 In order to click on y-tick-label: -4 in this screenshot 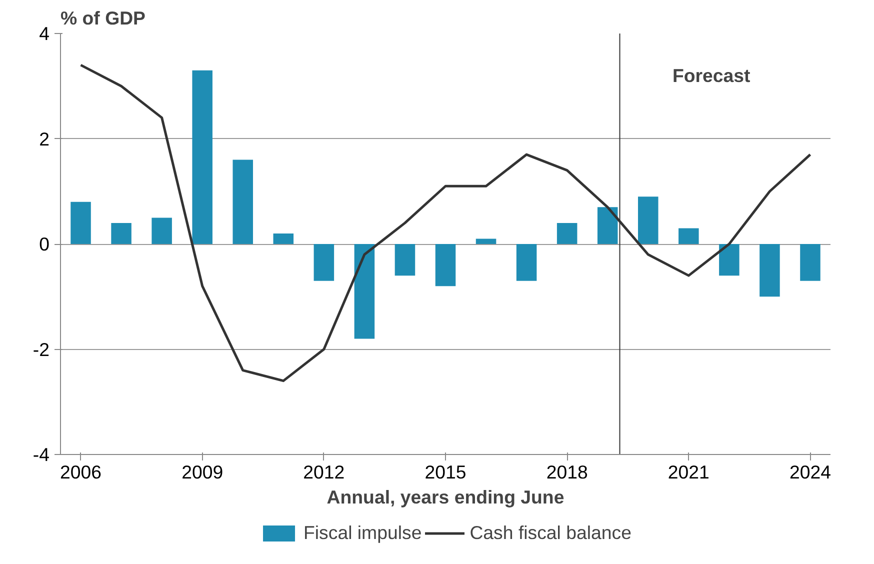, I will do `click(41, 454)`.